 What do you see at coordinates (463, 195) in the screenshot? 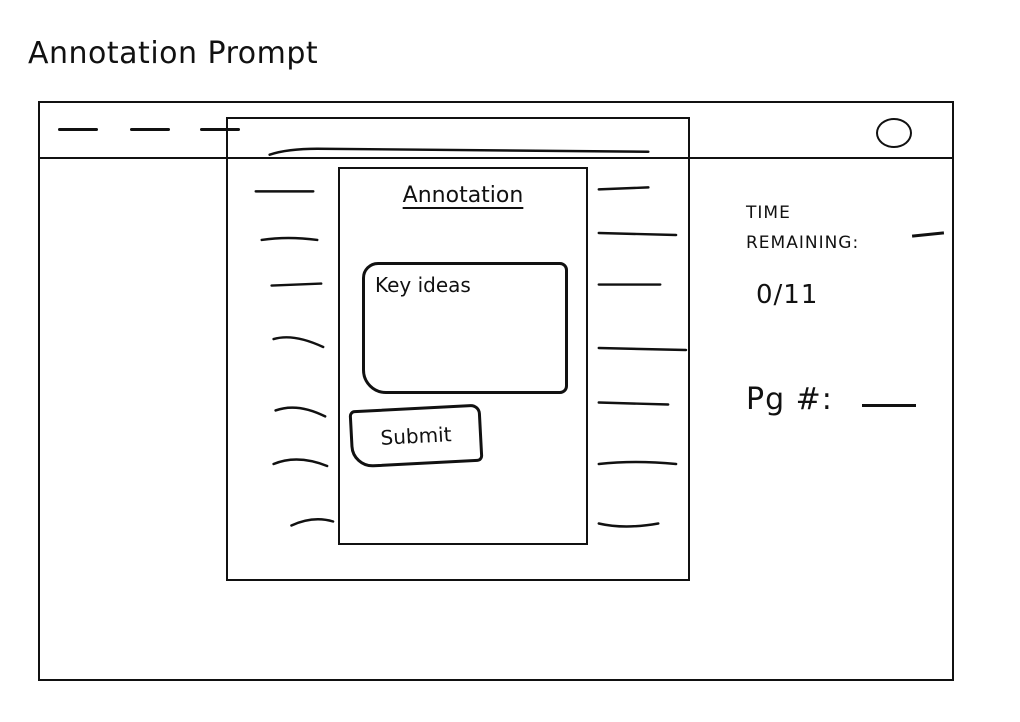
I see `annotation-heading: Annotation` at bounding box center [463, 195].